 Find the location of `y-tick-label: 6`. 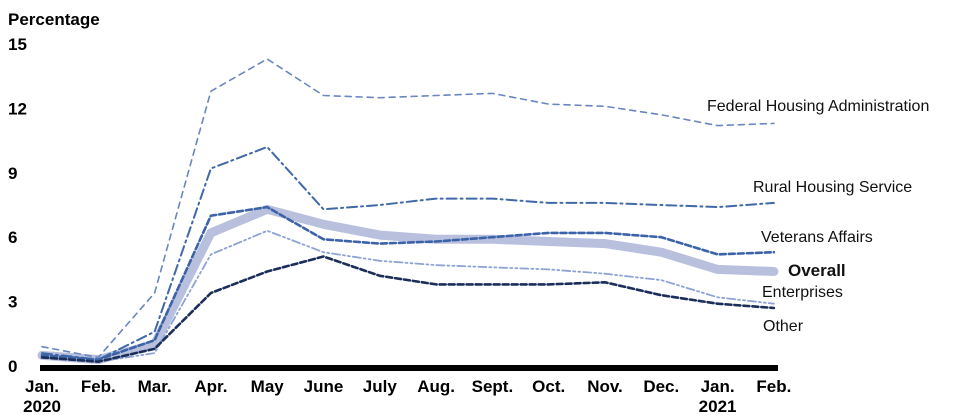

y-tick-label: 6 is located at coordinates (12, 237).